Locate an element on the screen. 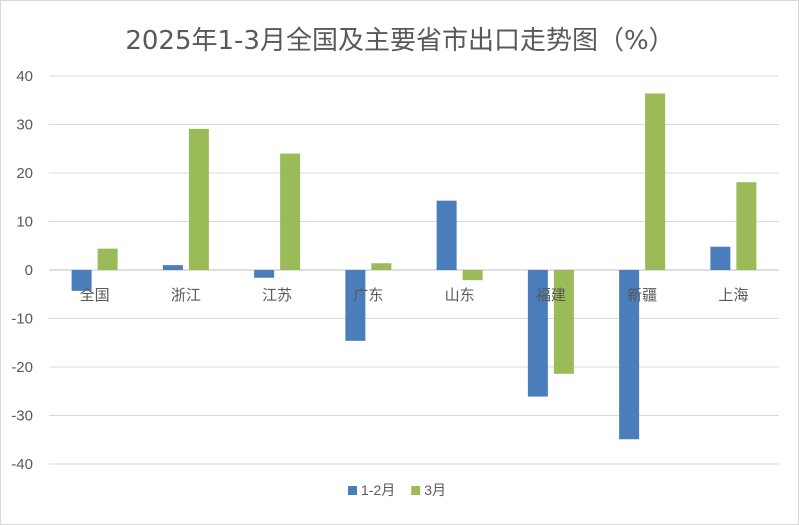  category-label: 浙江 is located at coordinates (186, 295).